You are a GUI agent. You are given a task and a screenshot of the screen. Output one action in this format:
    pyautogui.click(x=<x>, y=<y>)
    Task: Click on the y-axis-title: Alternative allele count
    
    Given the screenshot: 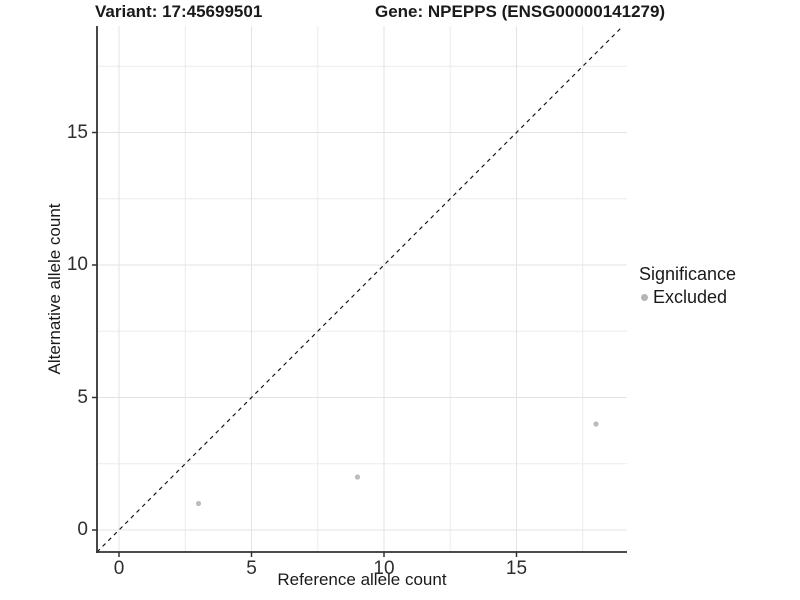 What is the action you would take?
    pyautogui.click(x=54, y=289)
    